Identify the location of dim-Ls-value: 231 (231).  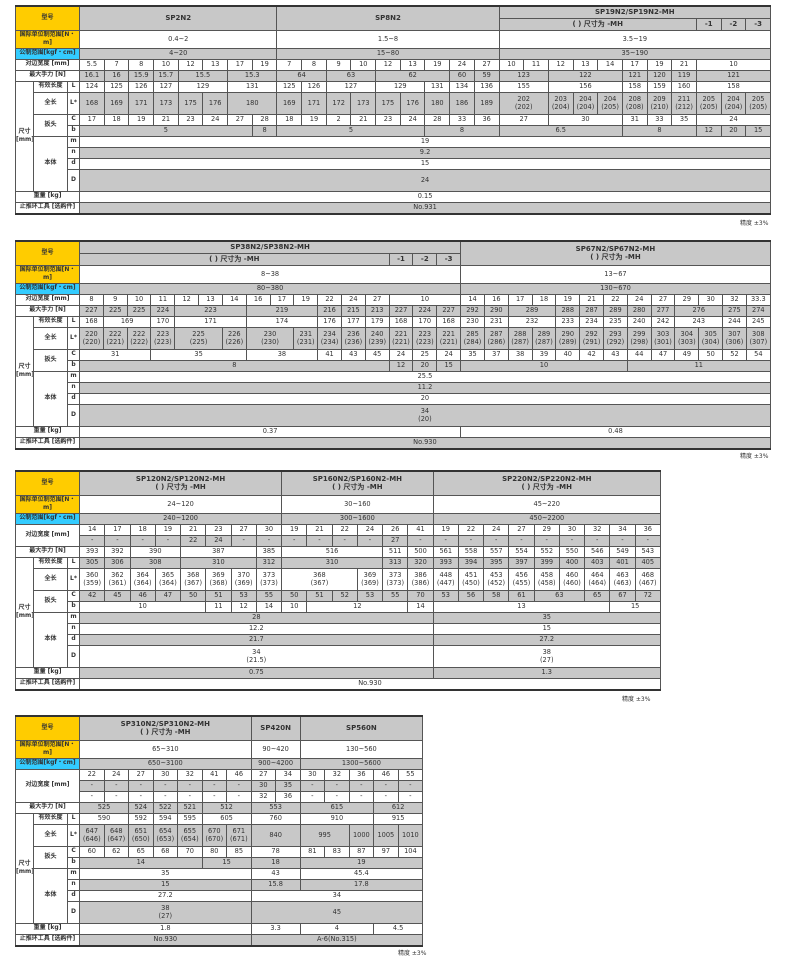
(306, 338).